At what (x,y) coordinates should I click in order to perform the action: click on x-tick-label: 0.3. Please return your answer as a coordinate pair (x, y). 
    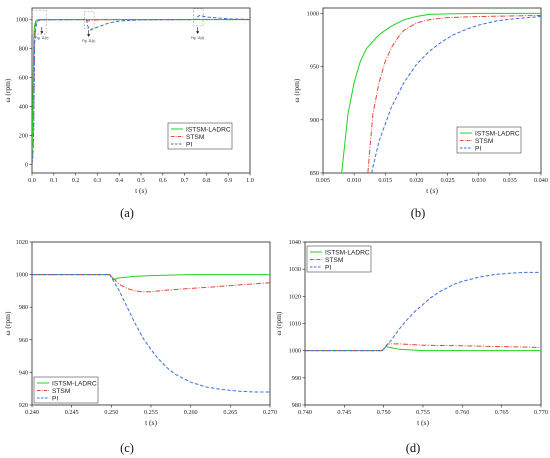
    Looking at the image, I should click on (98, 180).